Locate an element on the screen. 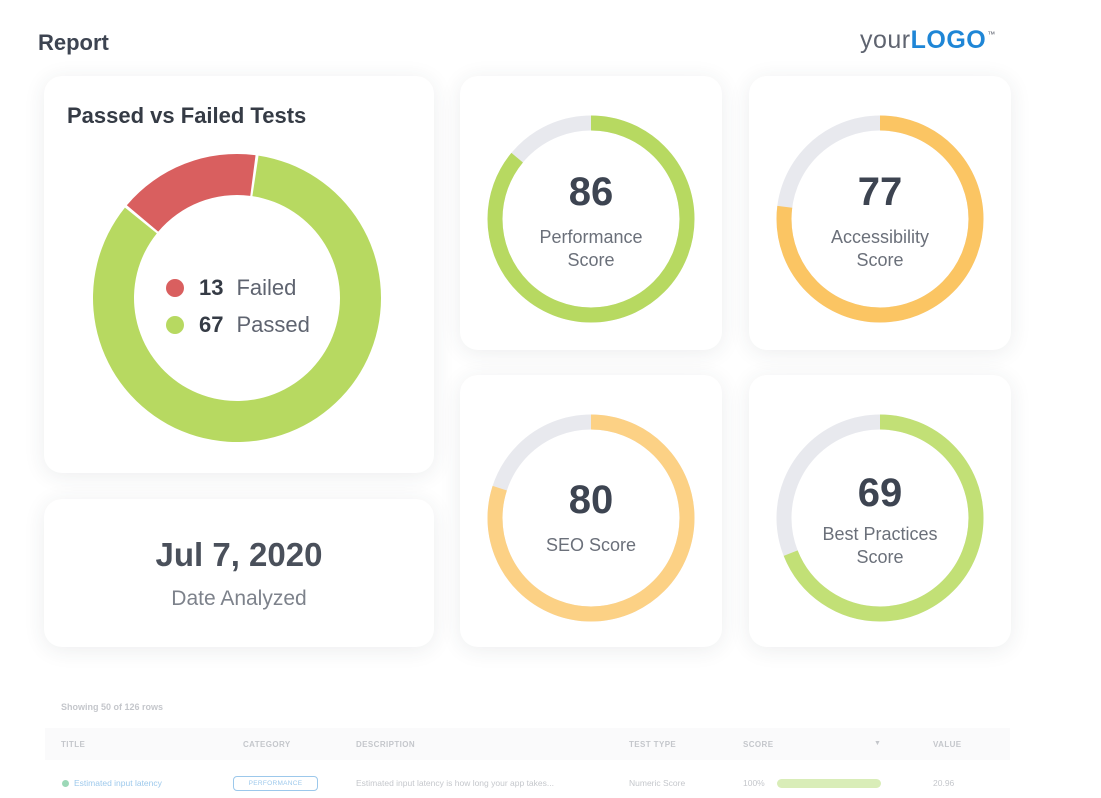  passed-count: 67 is located at coordinates (211, 324).